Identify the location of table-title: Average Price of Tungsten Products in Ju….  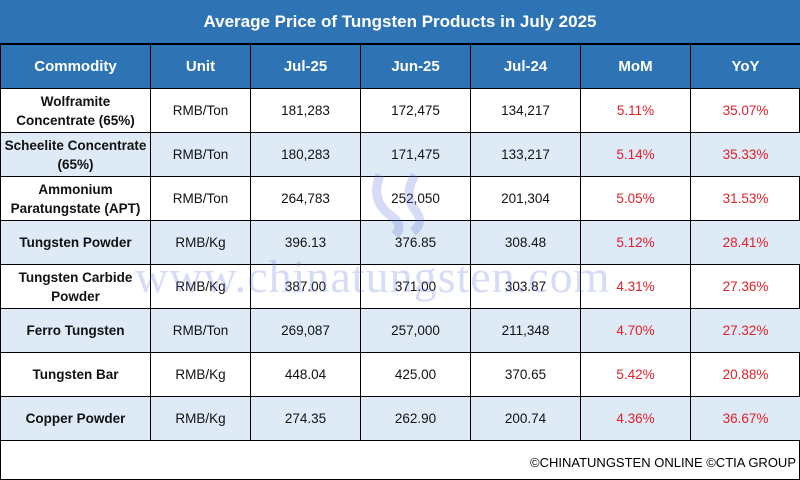
(400, 22).